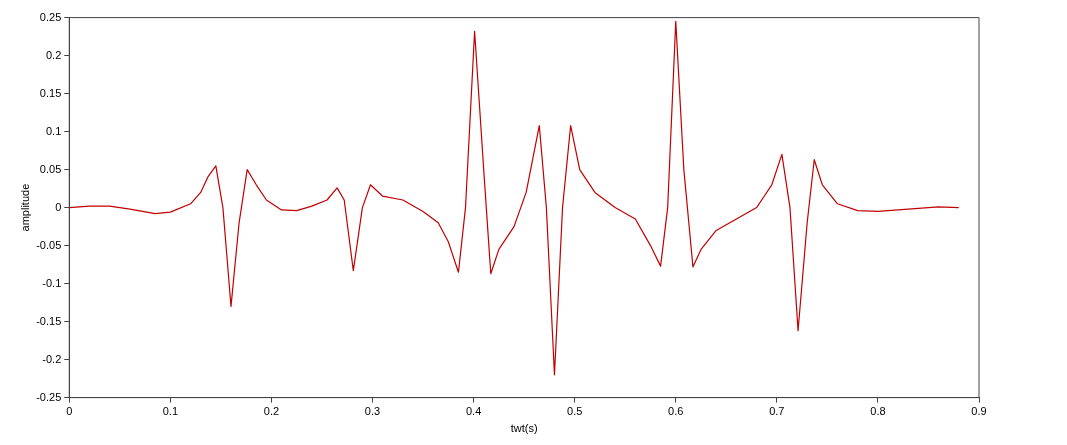  I want to click on x-tick-label: 0.1, so click(170, 411).